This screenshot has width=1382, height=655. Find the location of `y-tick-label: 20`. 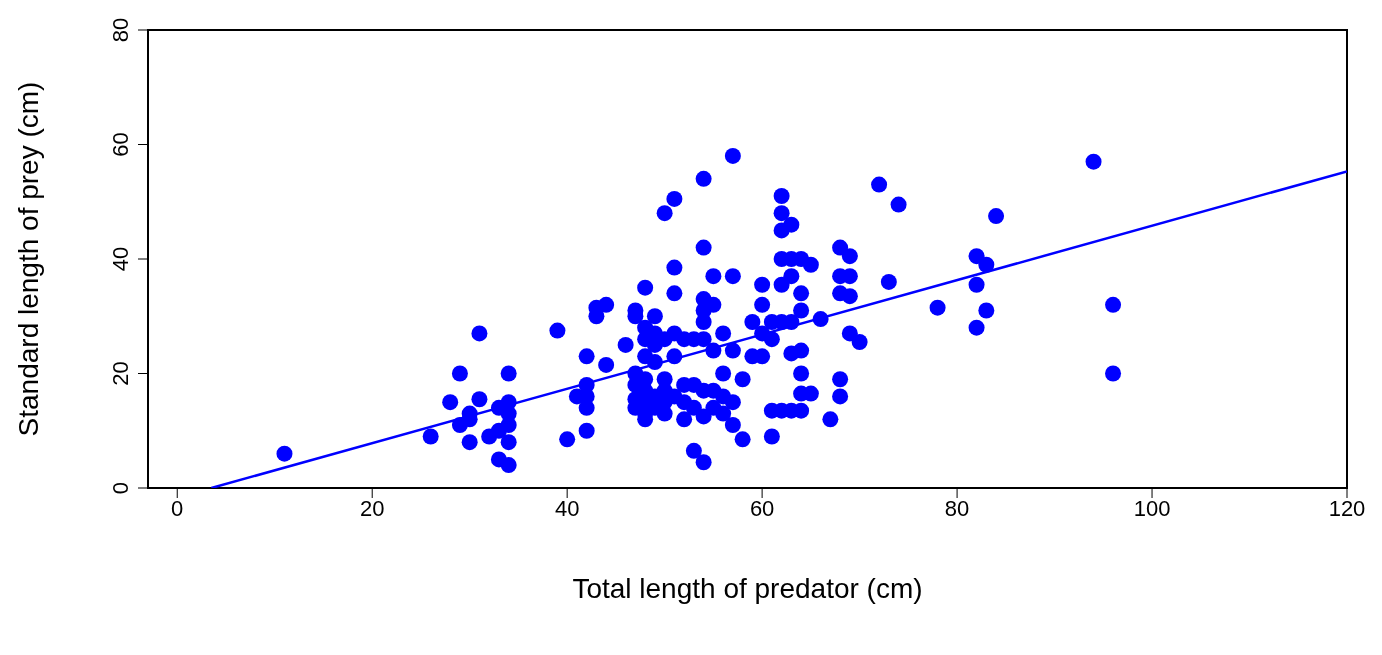

y-tick-label: 20 is located at coordinates (120, 373).